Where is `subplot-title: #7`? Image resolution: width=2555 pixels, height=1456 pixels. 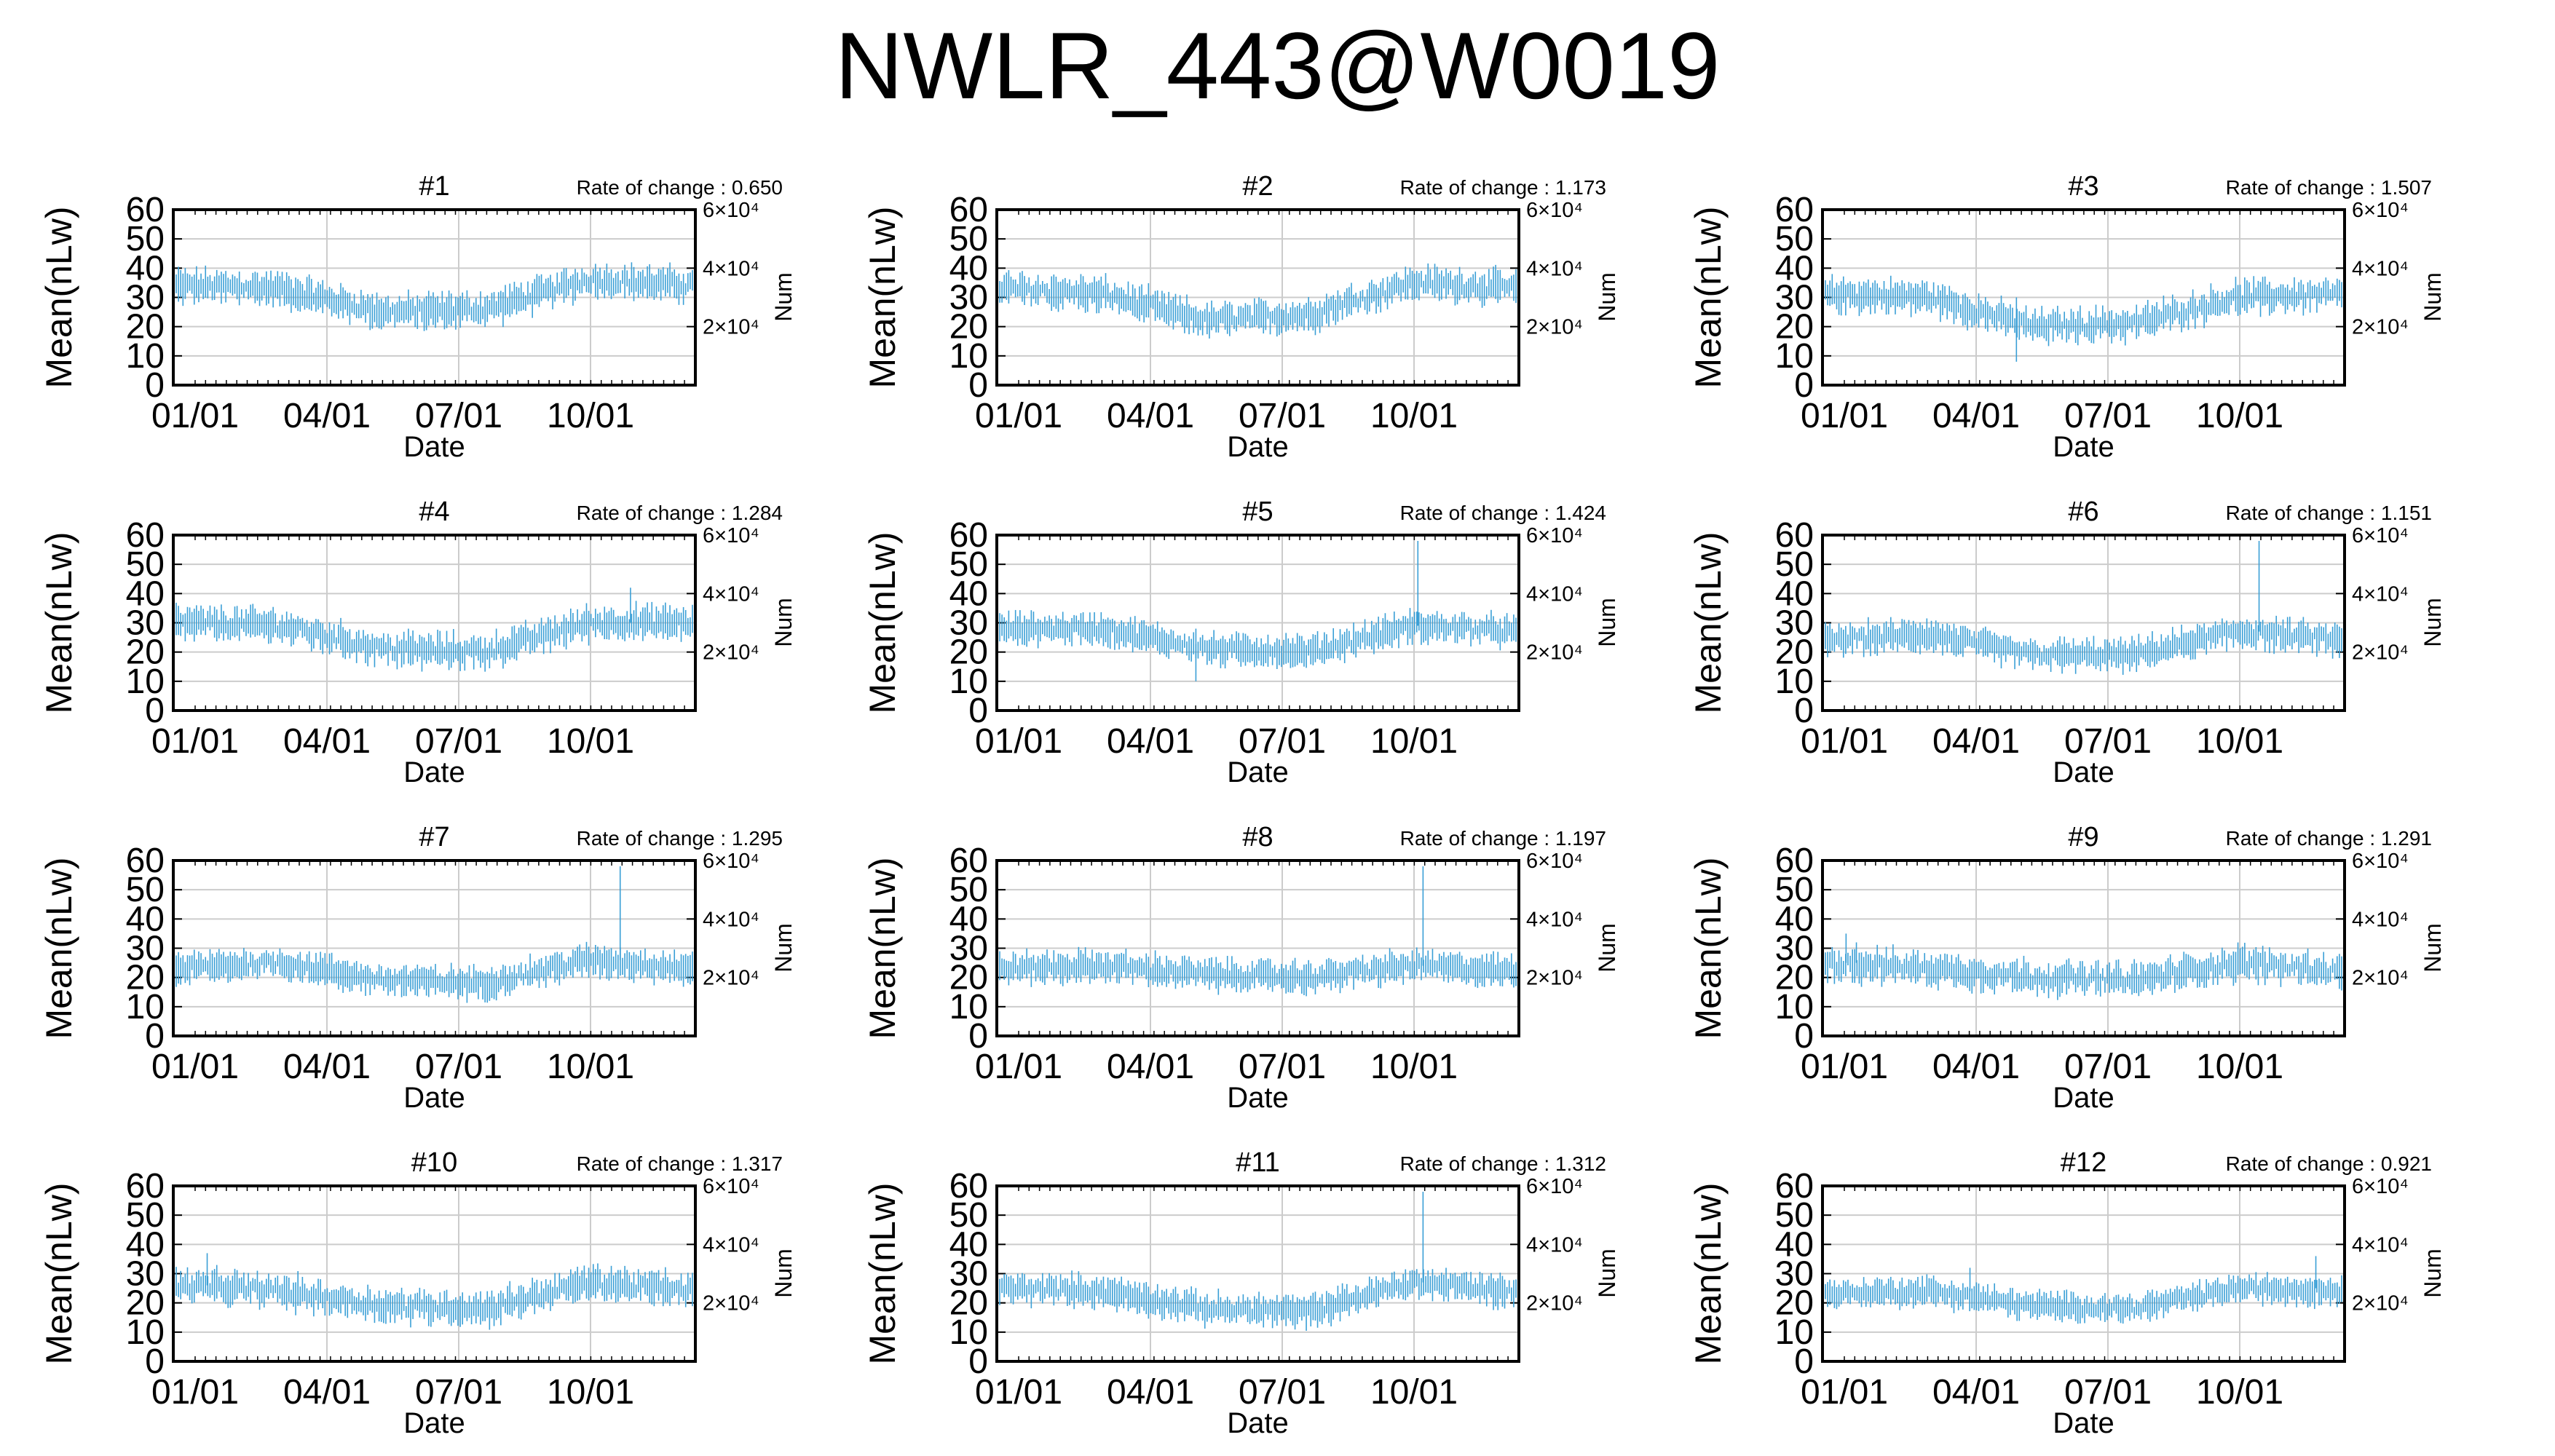 subplot-title: #7 is located at coordinates (434, 837).